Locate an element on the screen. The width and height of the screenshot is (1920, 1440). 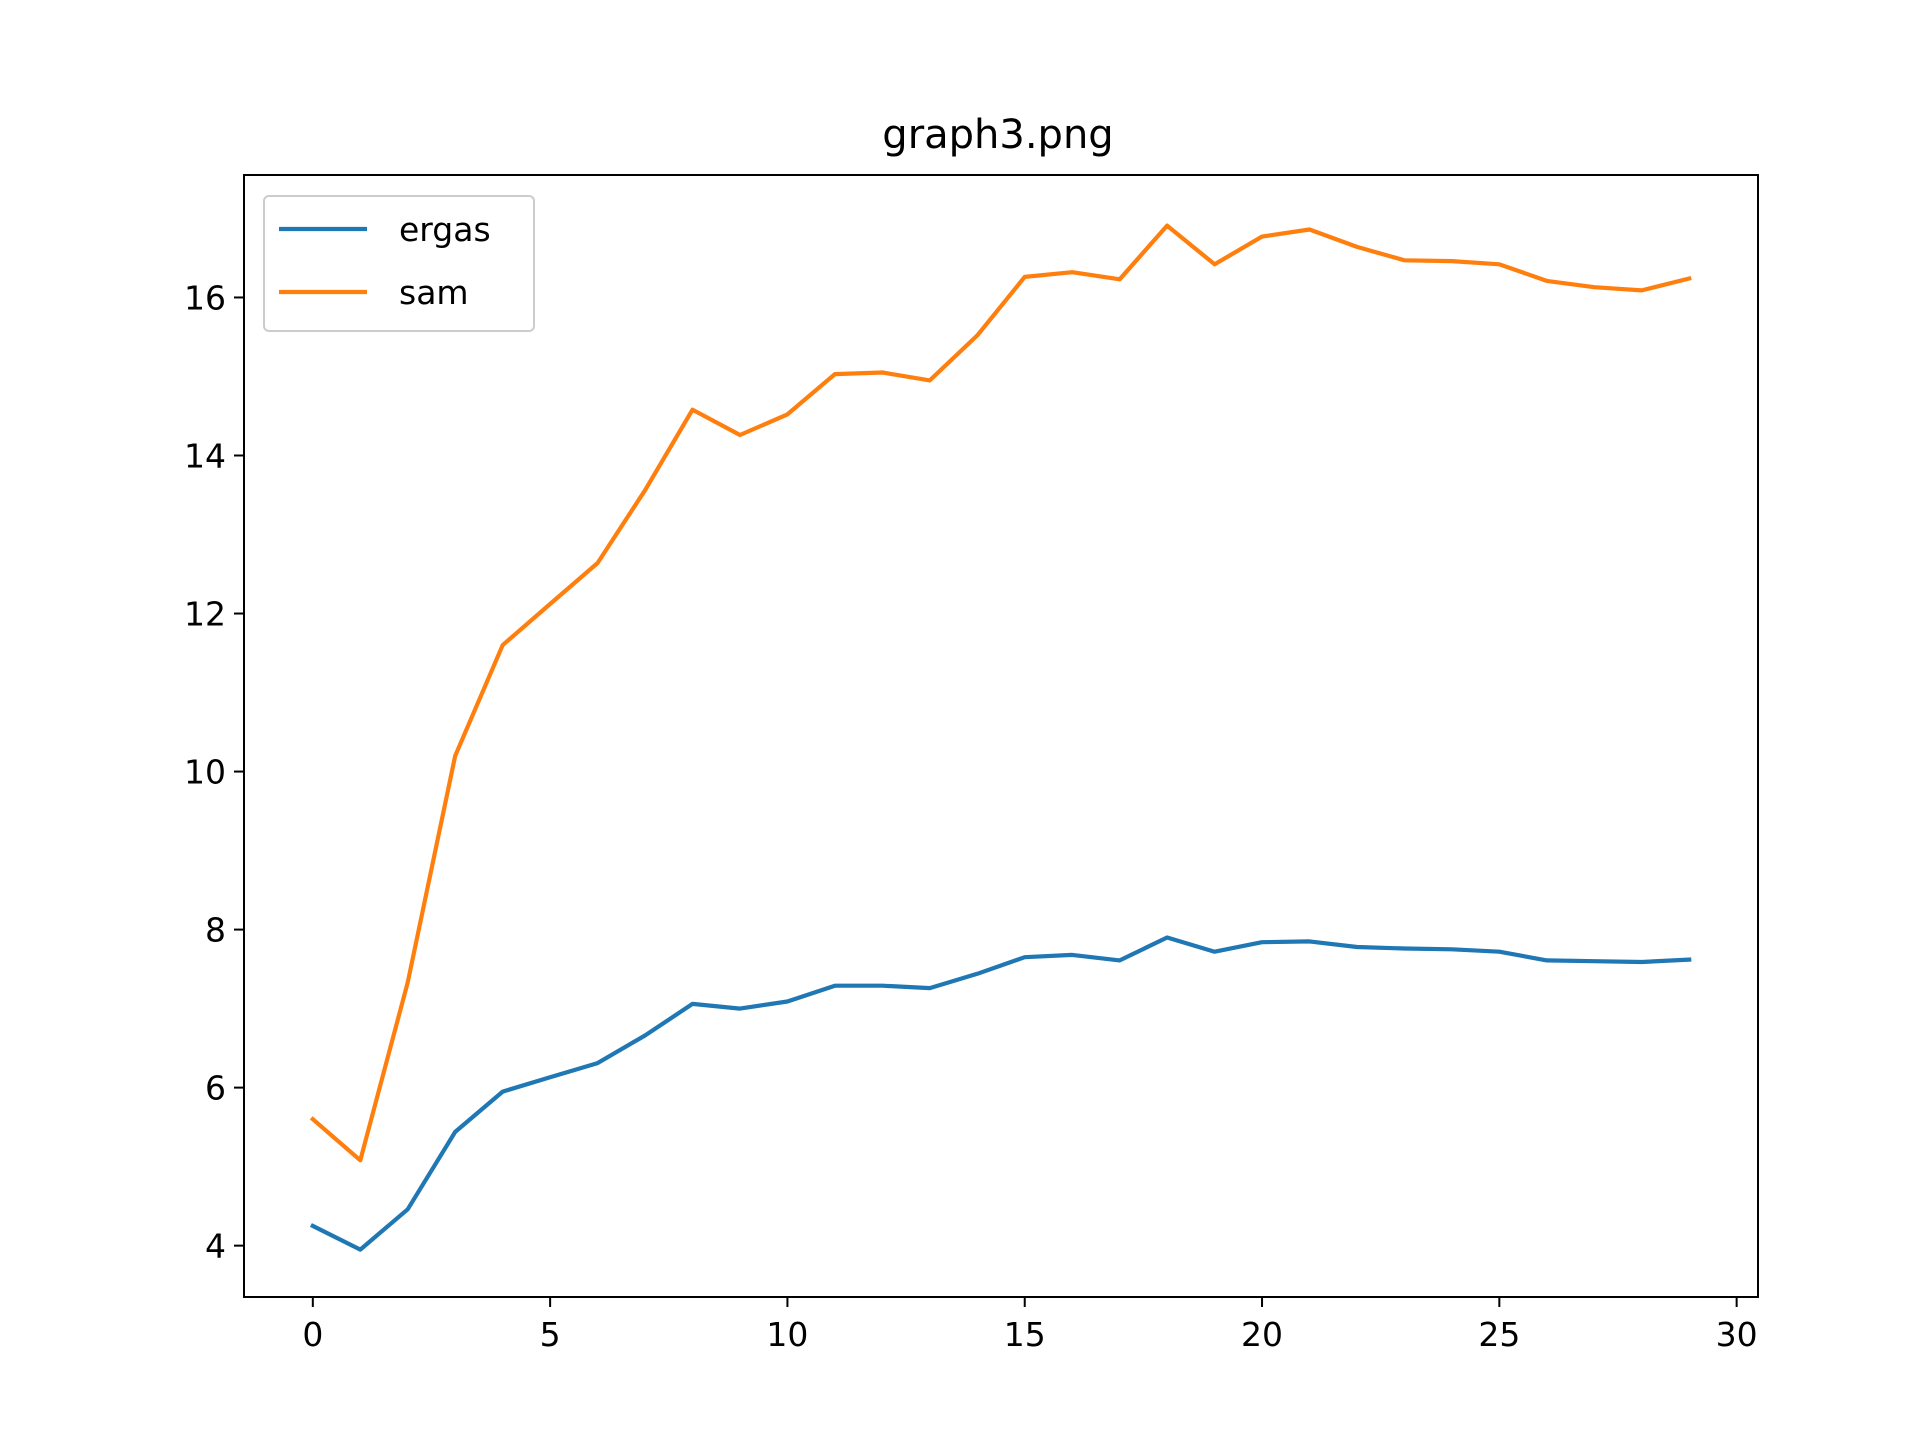
legend: ergas sam is located at coordinates (399, 263).